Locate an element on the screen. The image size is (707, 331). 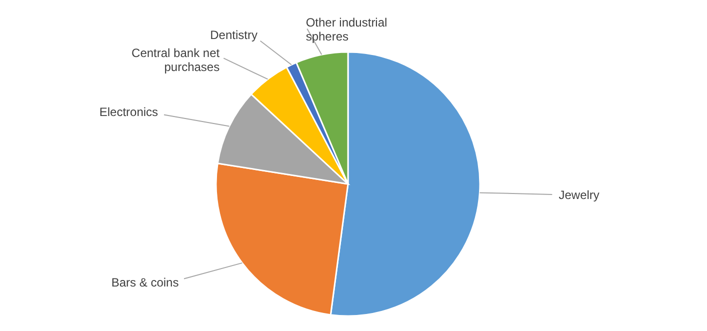
slice-label: Jewelry is located at coordinates (579, 195).